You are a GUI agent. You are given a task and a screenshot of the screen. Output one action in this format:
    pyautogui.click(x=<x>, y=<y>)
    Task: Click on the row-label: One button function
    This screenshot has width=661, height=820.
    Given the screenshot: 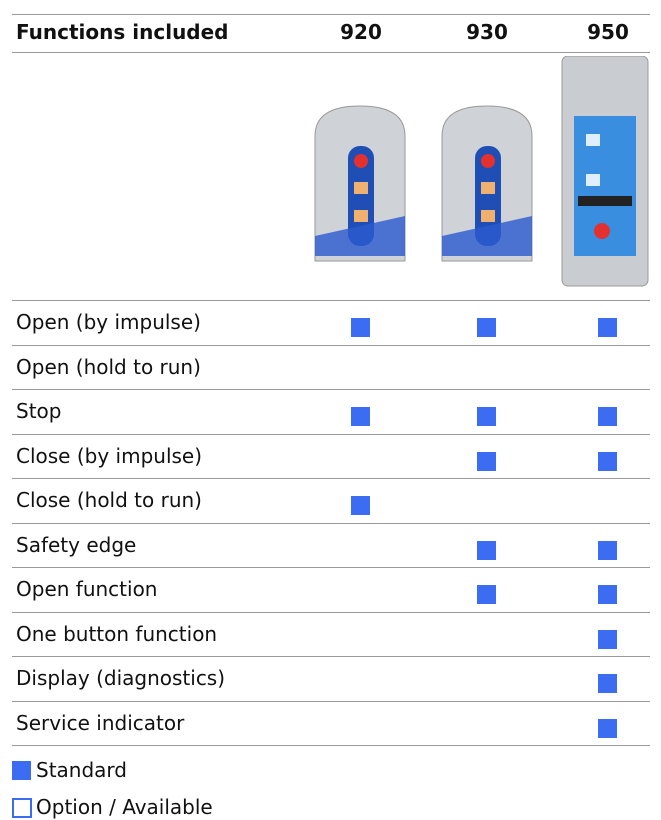 What is the action you would take?
    pyautogui.click(x=117, y=633)
    